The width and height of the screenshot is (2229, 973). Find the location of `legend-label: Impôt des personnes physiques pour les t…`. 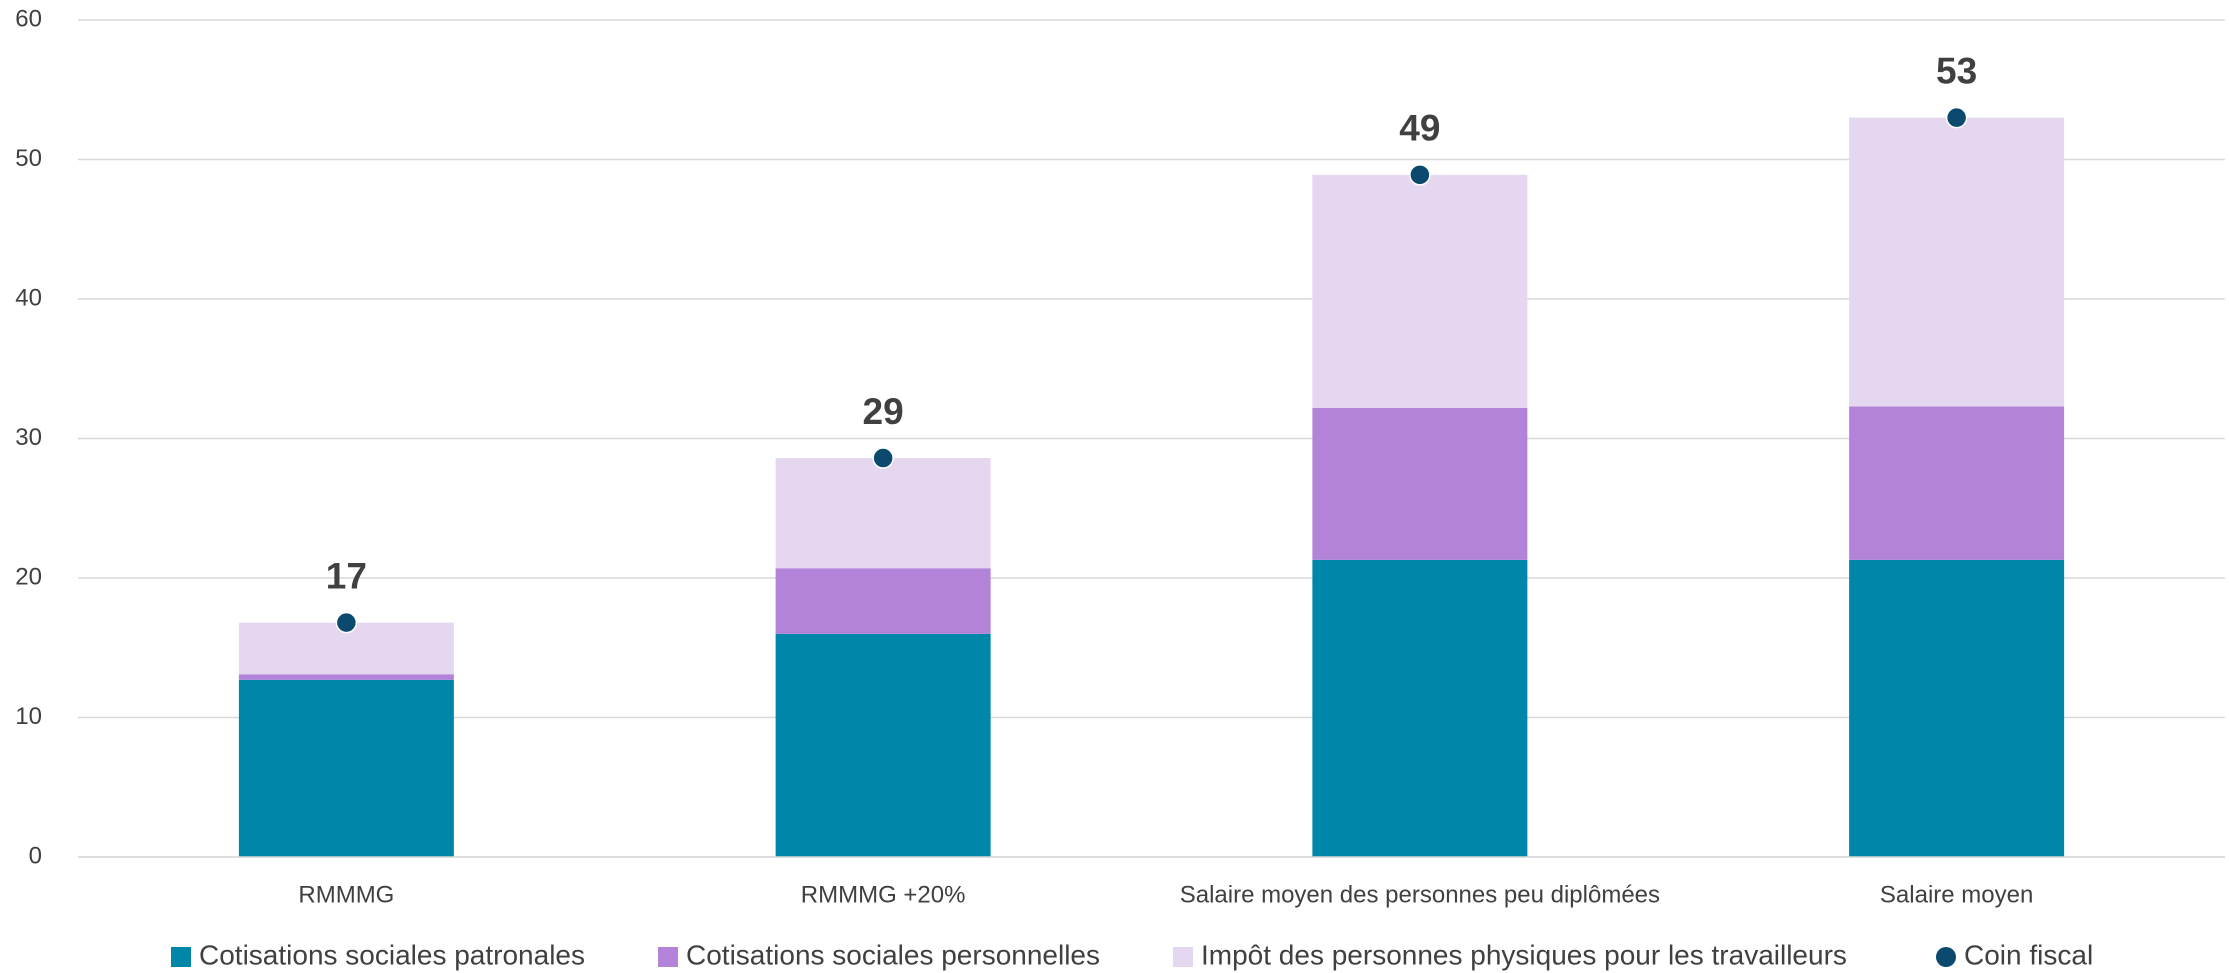

legend-label: Impôt des personnes physiques pour les t… is located at coordinates (1524, 954).